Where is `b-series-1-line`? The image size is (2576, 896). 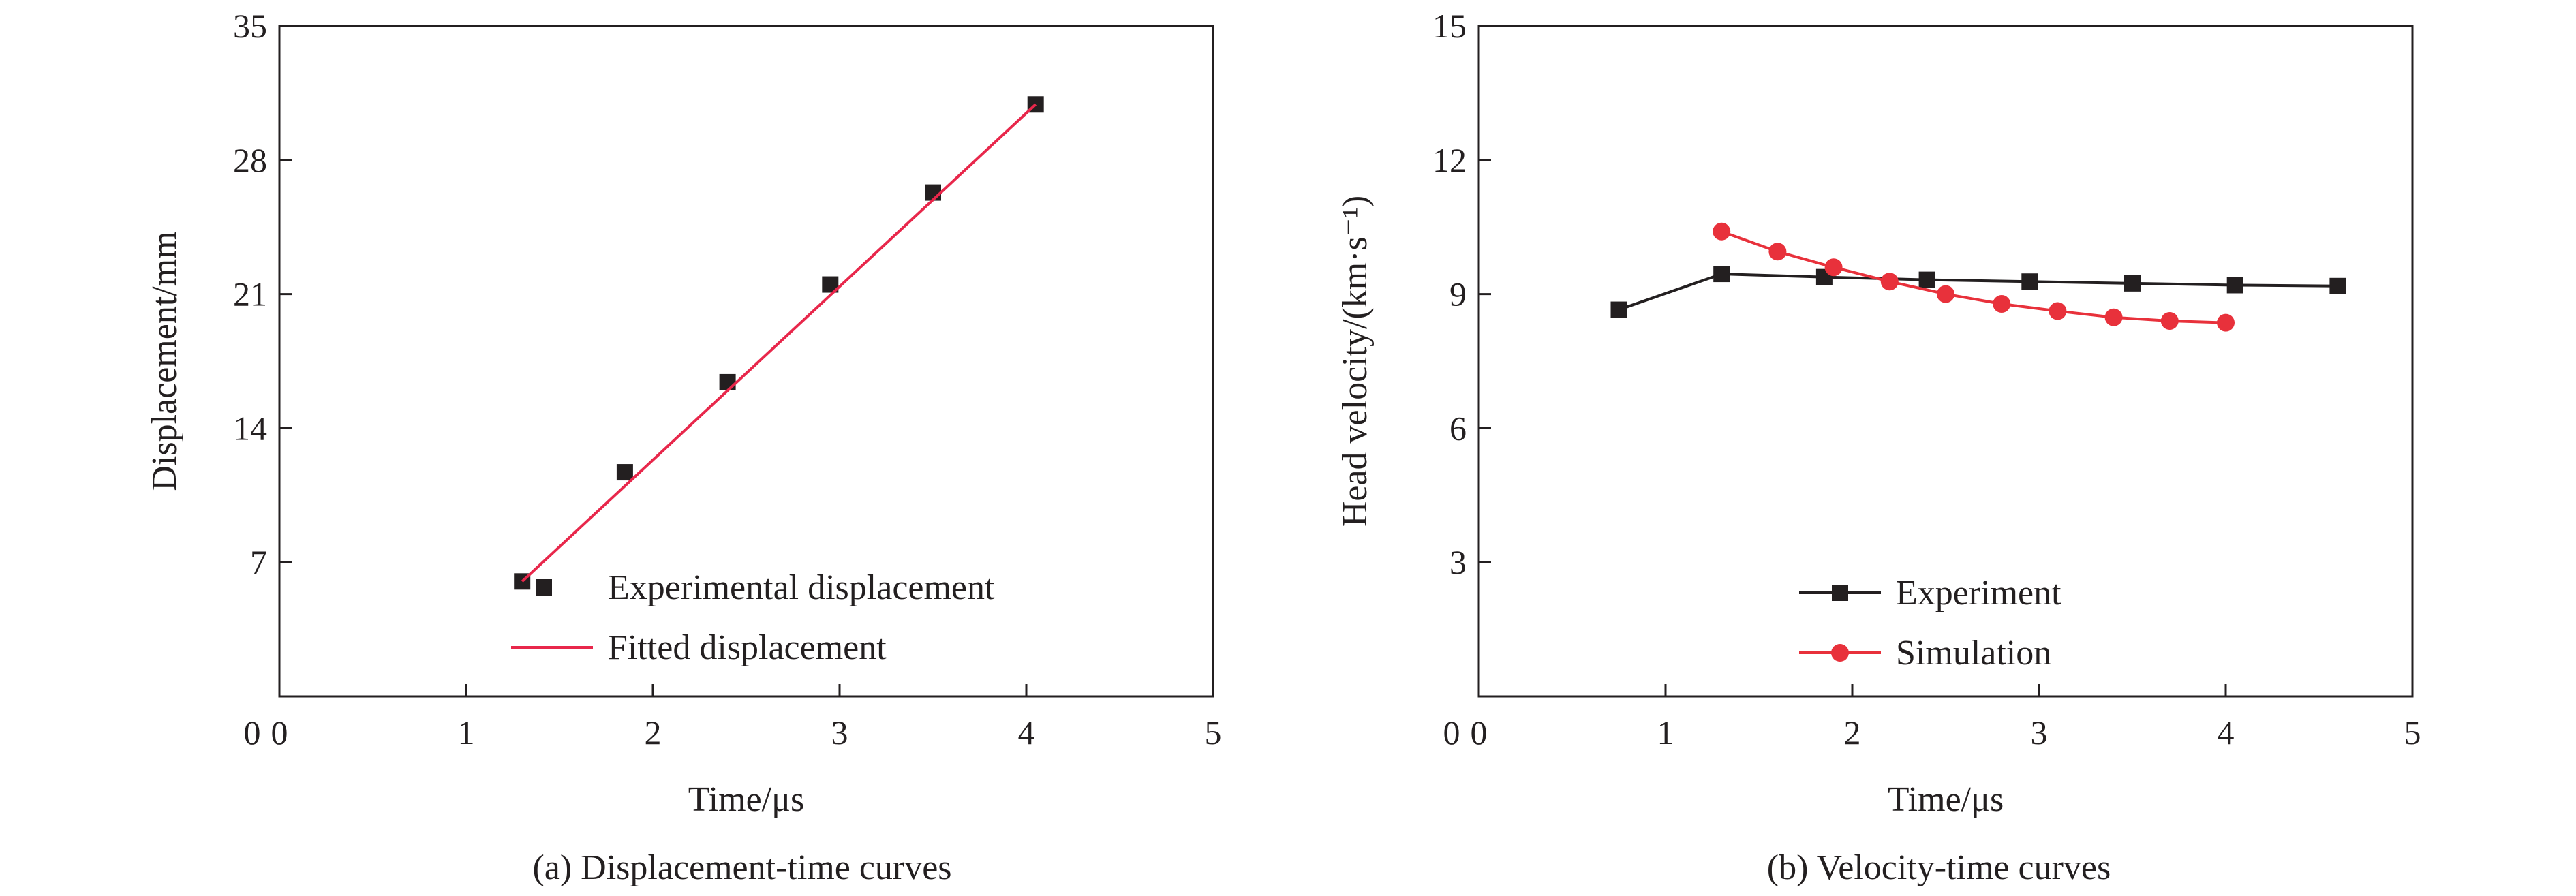
b-series-1-line is located at coordinates (1973, 277).